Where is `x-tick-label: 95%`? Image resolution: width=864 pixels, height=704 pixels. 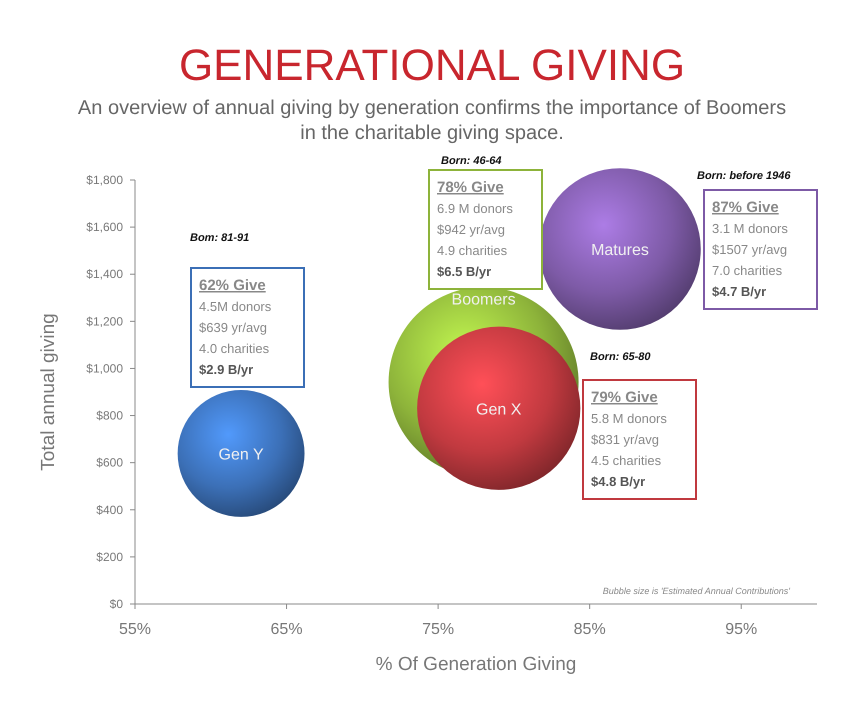
x-tick-label: 95% is located at coordinates (741, 629).